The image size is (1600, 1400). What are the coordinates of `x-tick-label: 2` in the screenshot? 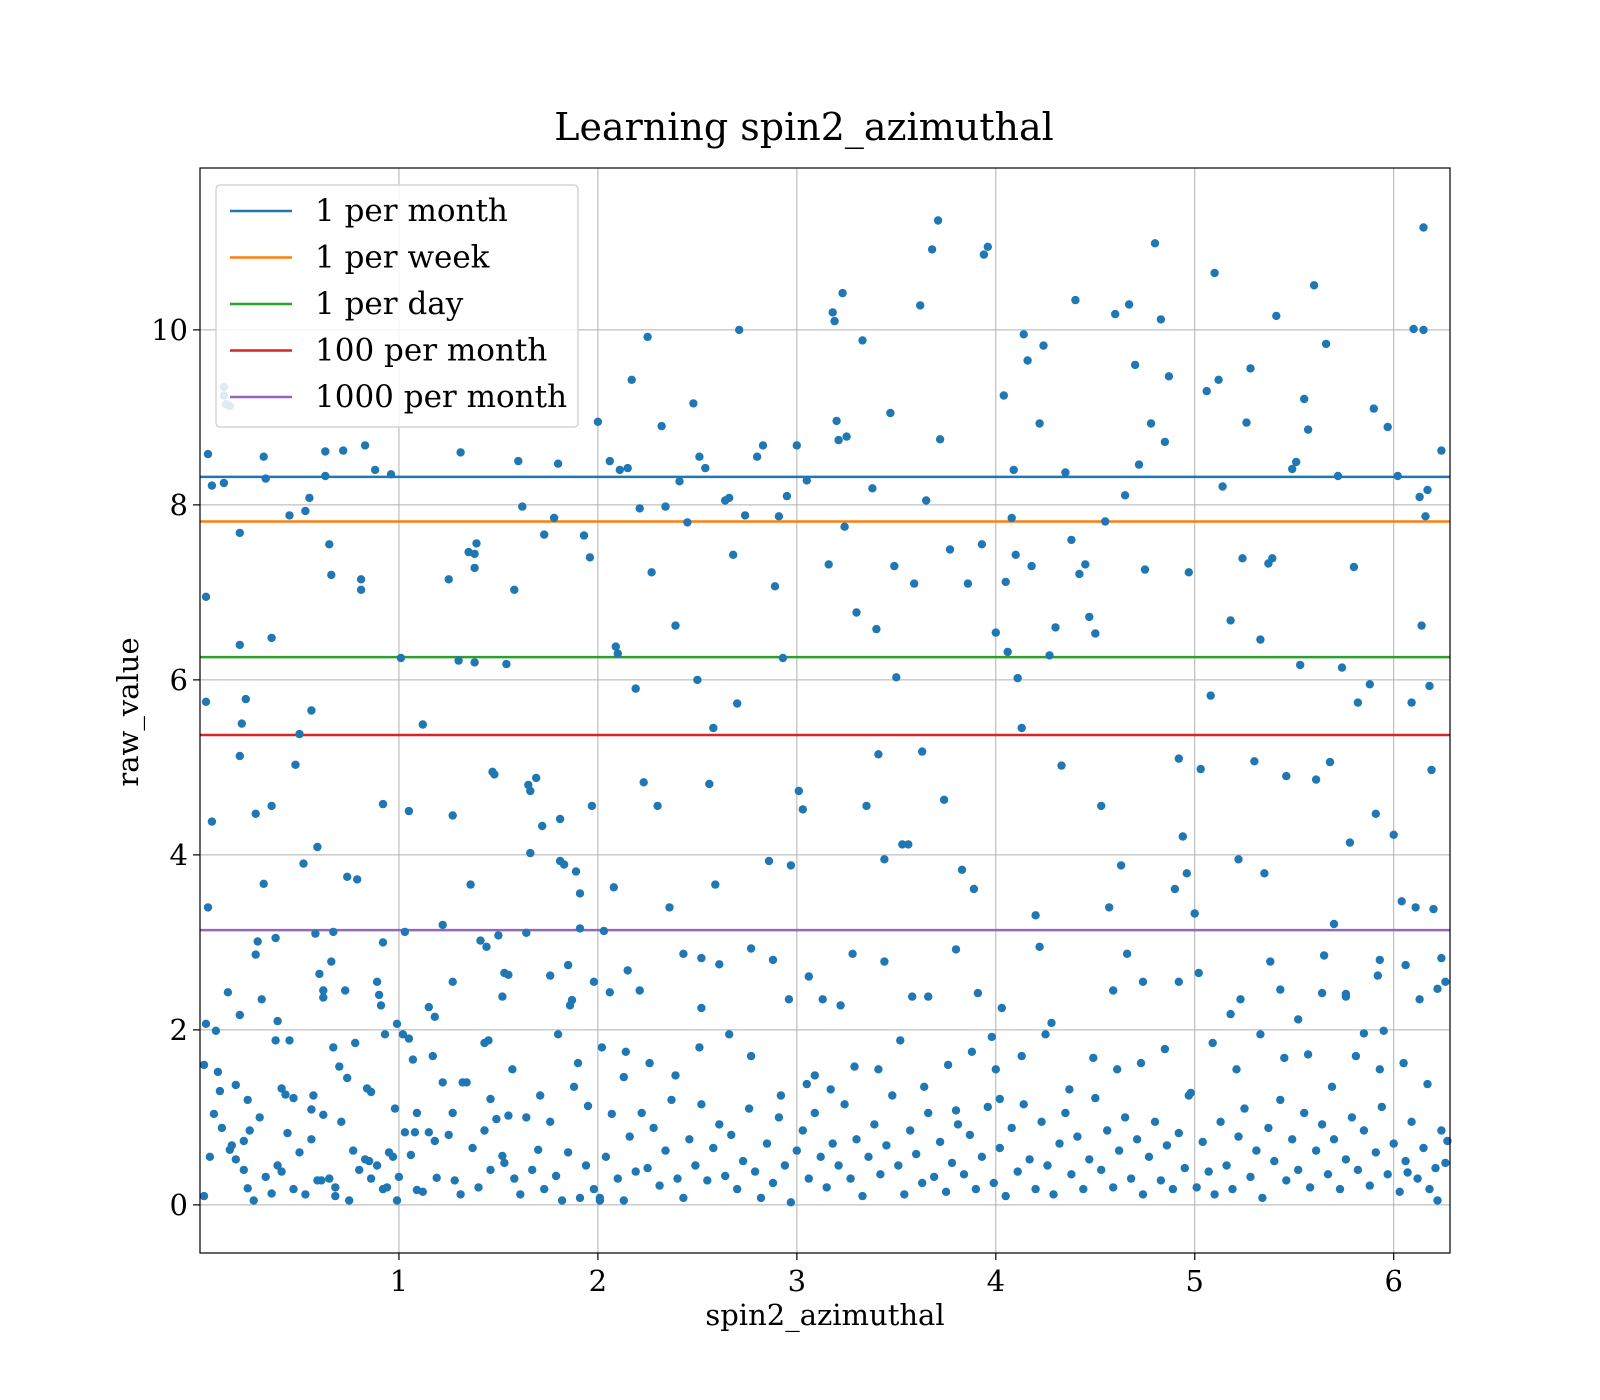 It's located at (598, 1281).